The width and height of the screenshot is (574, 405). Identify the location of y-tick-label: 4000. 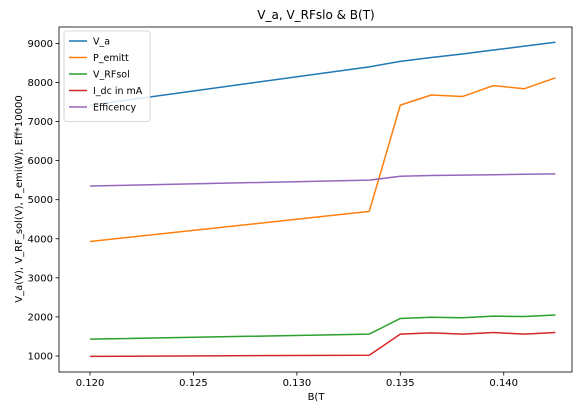
(40, 239).